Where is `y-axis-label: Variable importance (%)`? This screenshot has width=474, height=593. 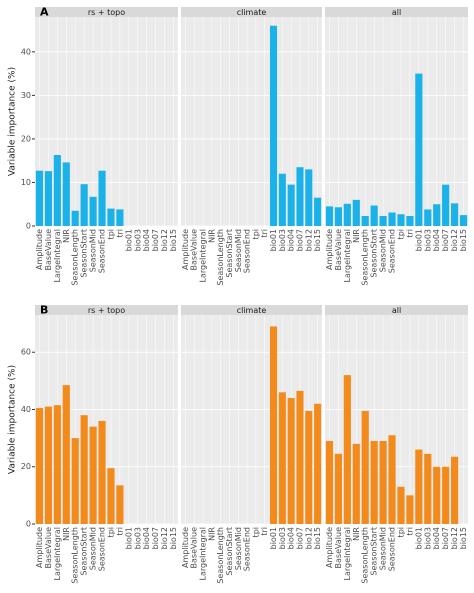 y-axis-label: Variable importance (%) is located at coordinates (13, 419).